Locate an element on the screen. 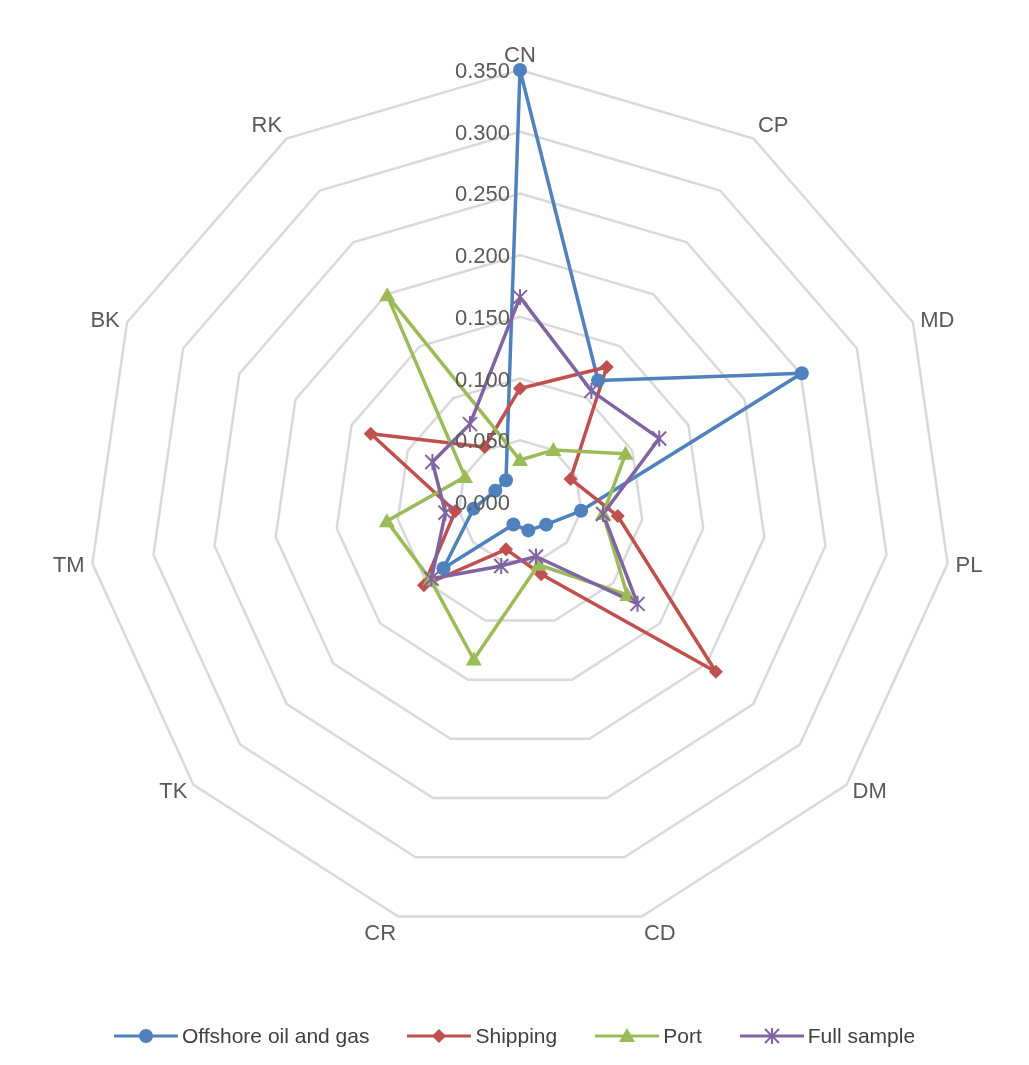 The height and width of the screenshot is (1065, 1029). spoke-label: CD is located at coordinates (659, 932).